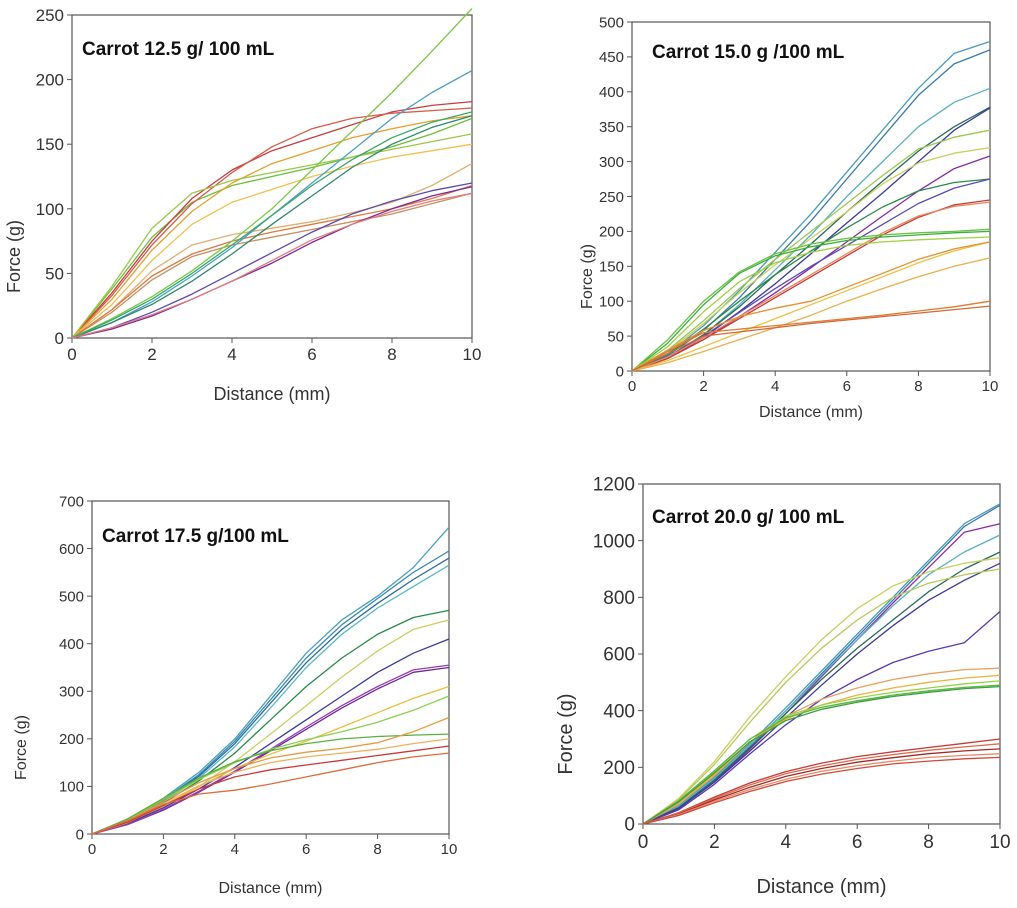 This screenshot has width=1017, height=908. I want to click on y-tick-label: 300, so click(611, 162).